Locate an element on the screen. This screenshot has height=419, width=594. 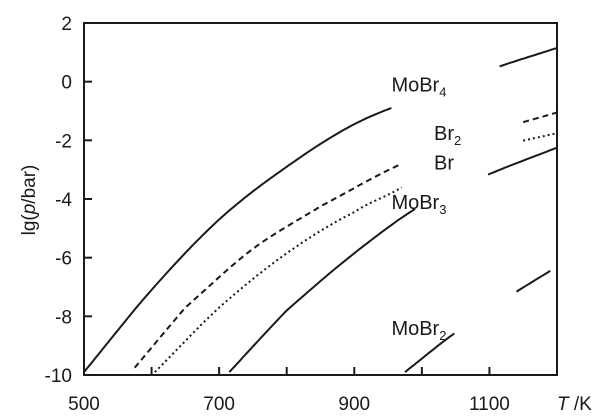
series-line-br is located at coordinates (540, 137).